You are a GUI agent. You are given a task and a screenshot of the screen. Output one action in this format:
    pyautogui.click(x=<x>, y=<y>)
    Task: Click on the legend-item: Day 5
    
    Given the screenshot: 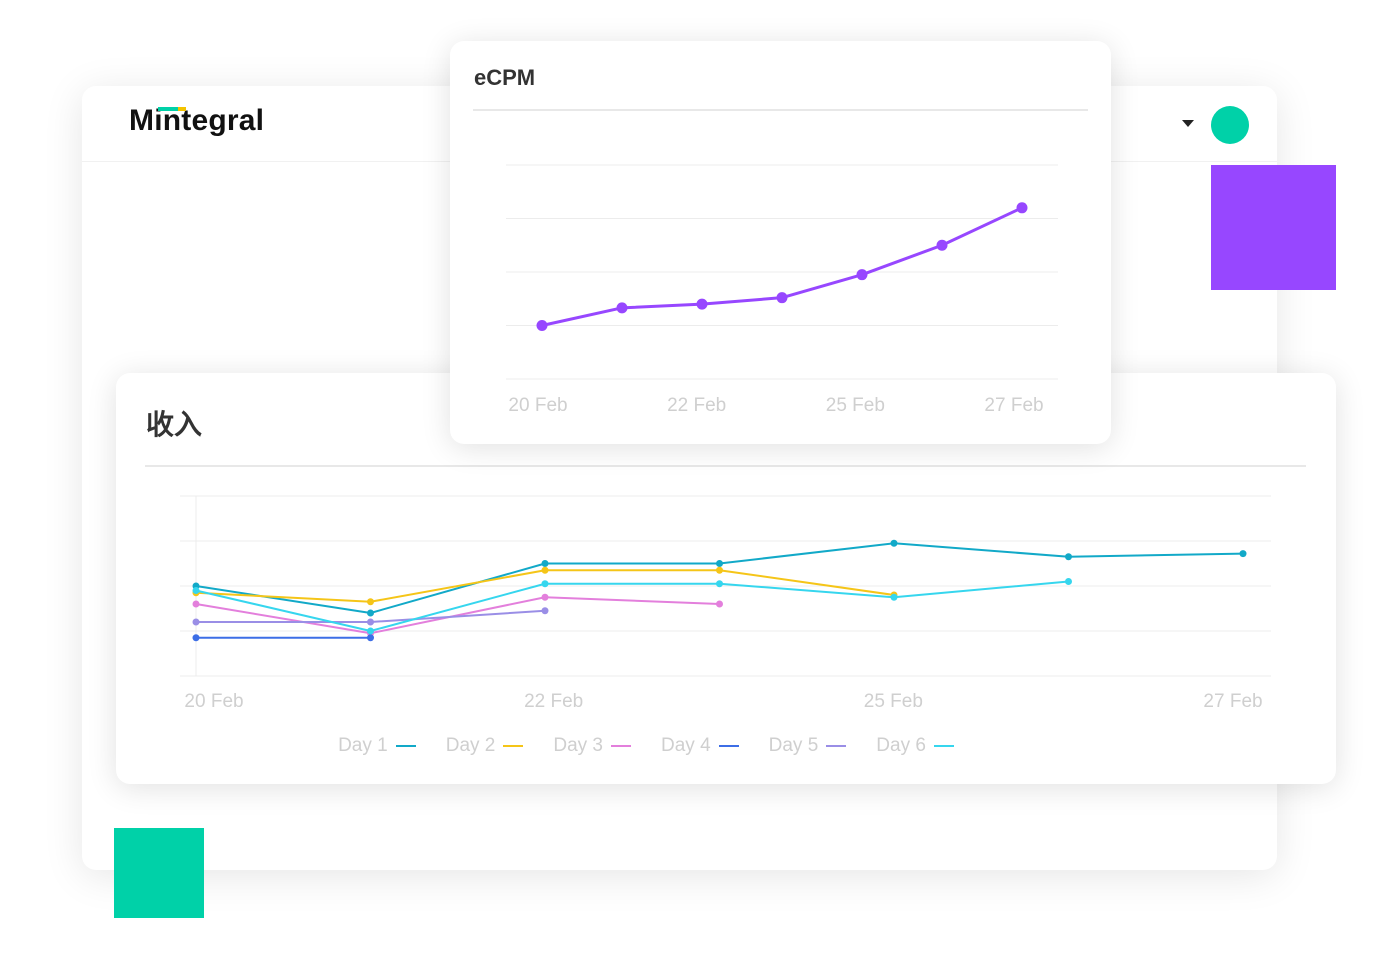 What is the action you would take?
    pyautogui.click(x=808, y=746)
    